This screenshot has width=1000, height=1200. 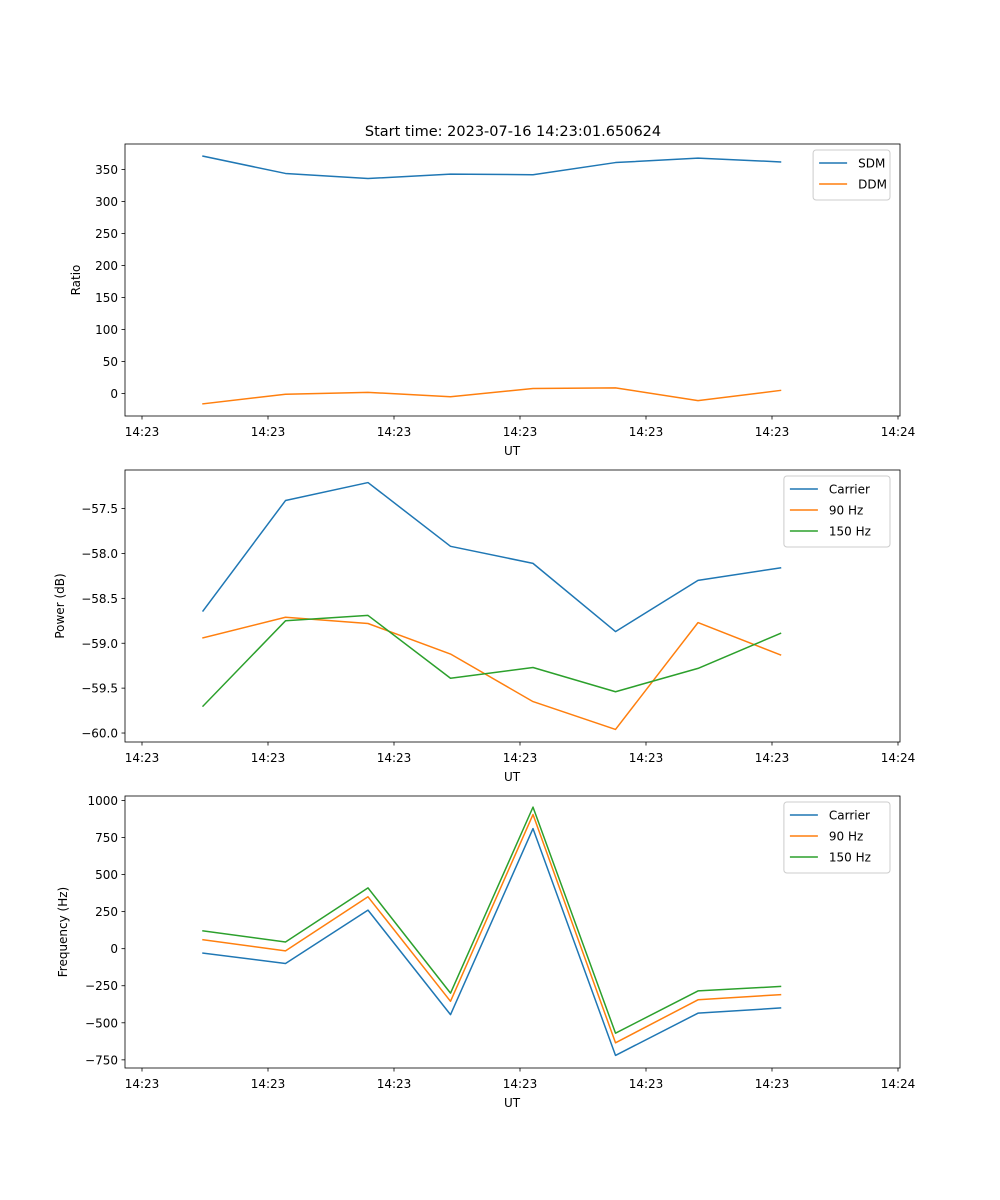 What do you see at coordinates (851, 175) in the screenshot?
I see `legend: SDM DDM` at bounding box center [851, 175].